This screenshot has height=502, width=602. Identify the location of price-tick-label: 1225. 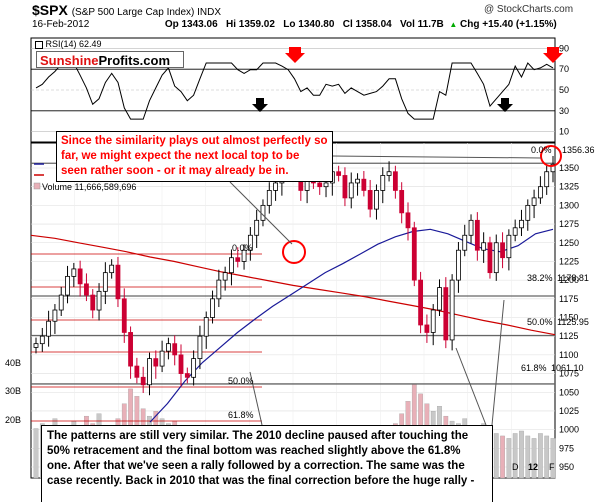
(569, 261).